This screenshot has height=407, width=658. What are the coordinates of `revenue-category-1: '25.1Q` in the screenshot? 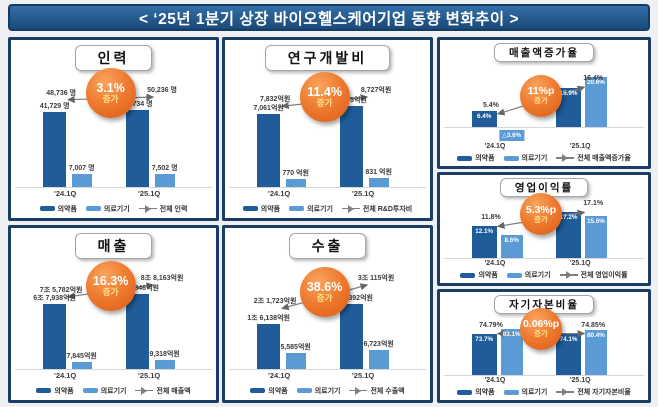 It's located at (149, 375).